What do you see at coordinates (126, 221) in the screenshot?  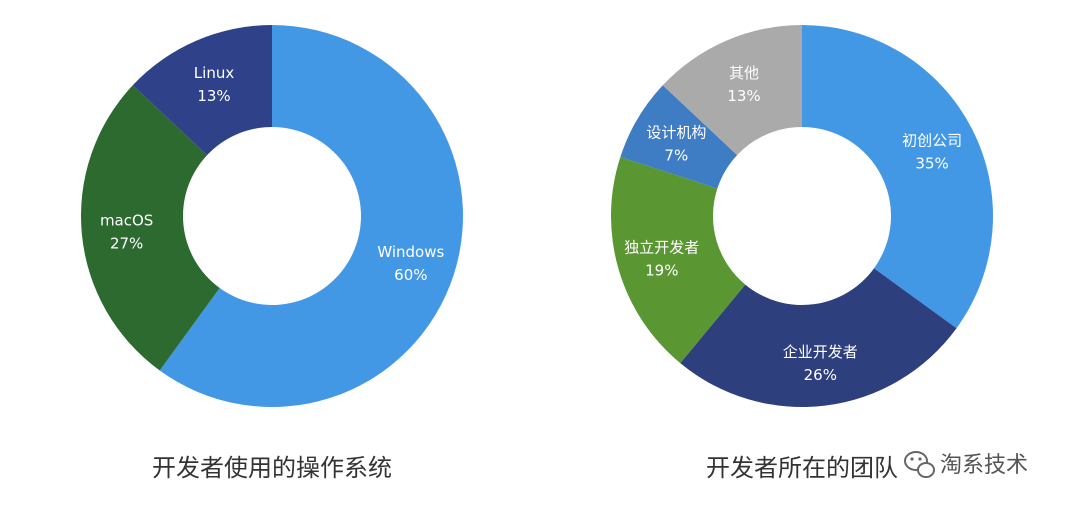 I see `slice-name-label: macOS` at bounding box center [126, 221].